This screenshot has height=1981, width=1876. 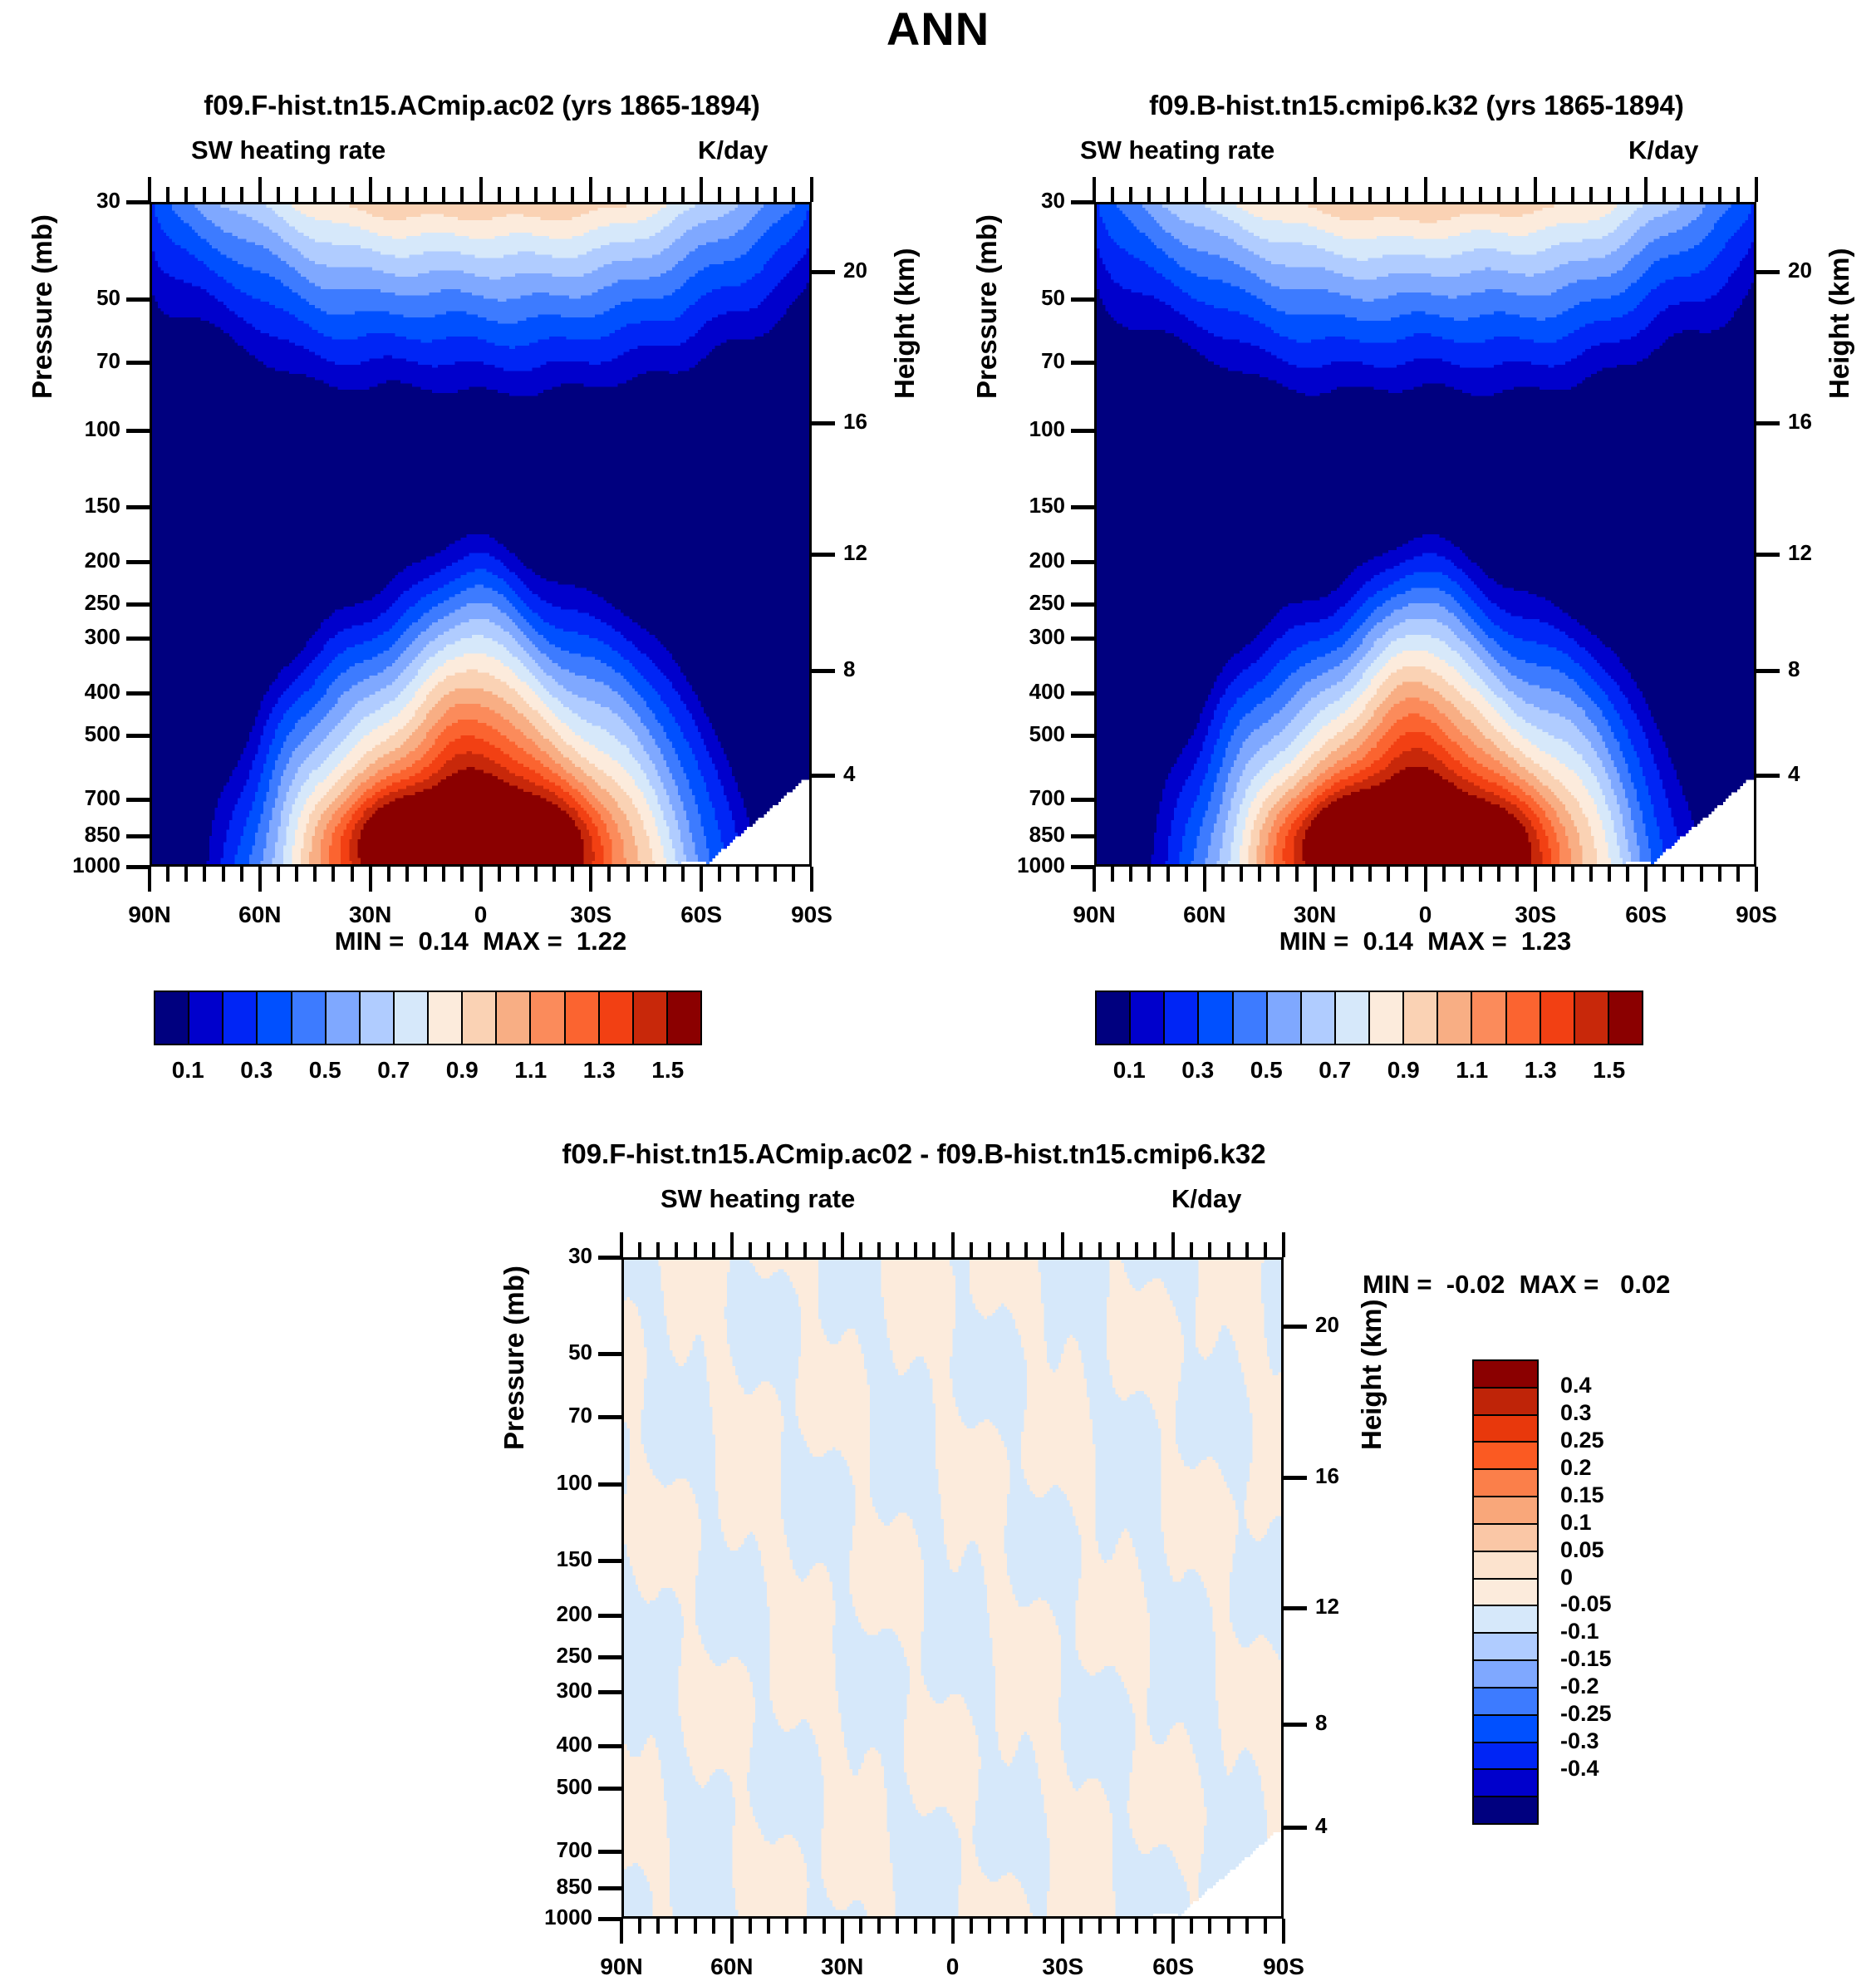 I want to click on colorbar-top-left, so click(x=428, y=1017).